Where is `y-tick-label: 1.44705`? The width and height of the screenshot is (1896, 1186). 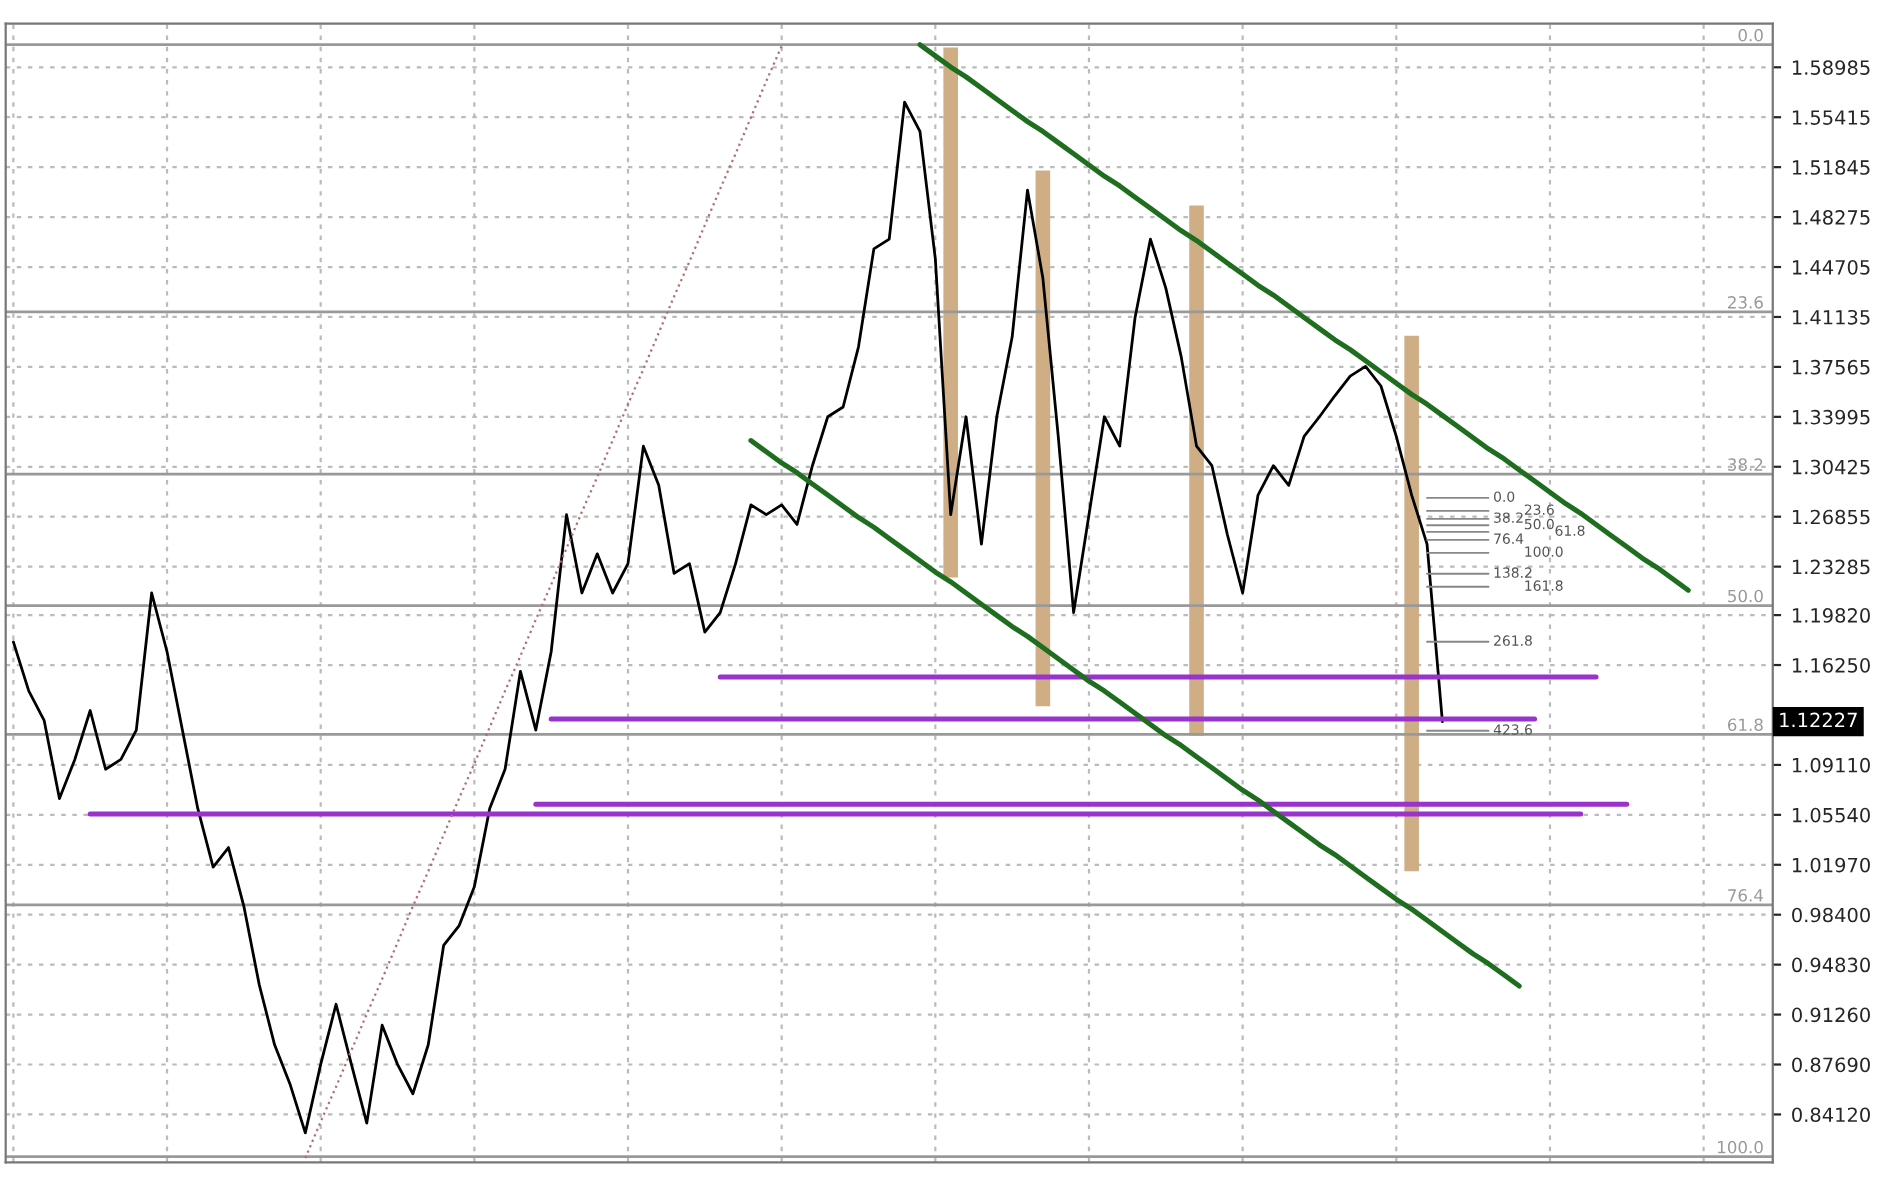 y-tick-label: 1.44705 is located at coordinates (1831, 267).